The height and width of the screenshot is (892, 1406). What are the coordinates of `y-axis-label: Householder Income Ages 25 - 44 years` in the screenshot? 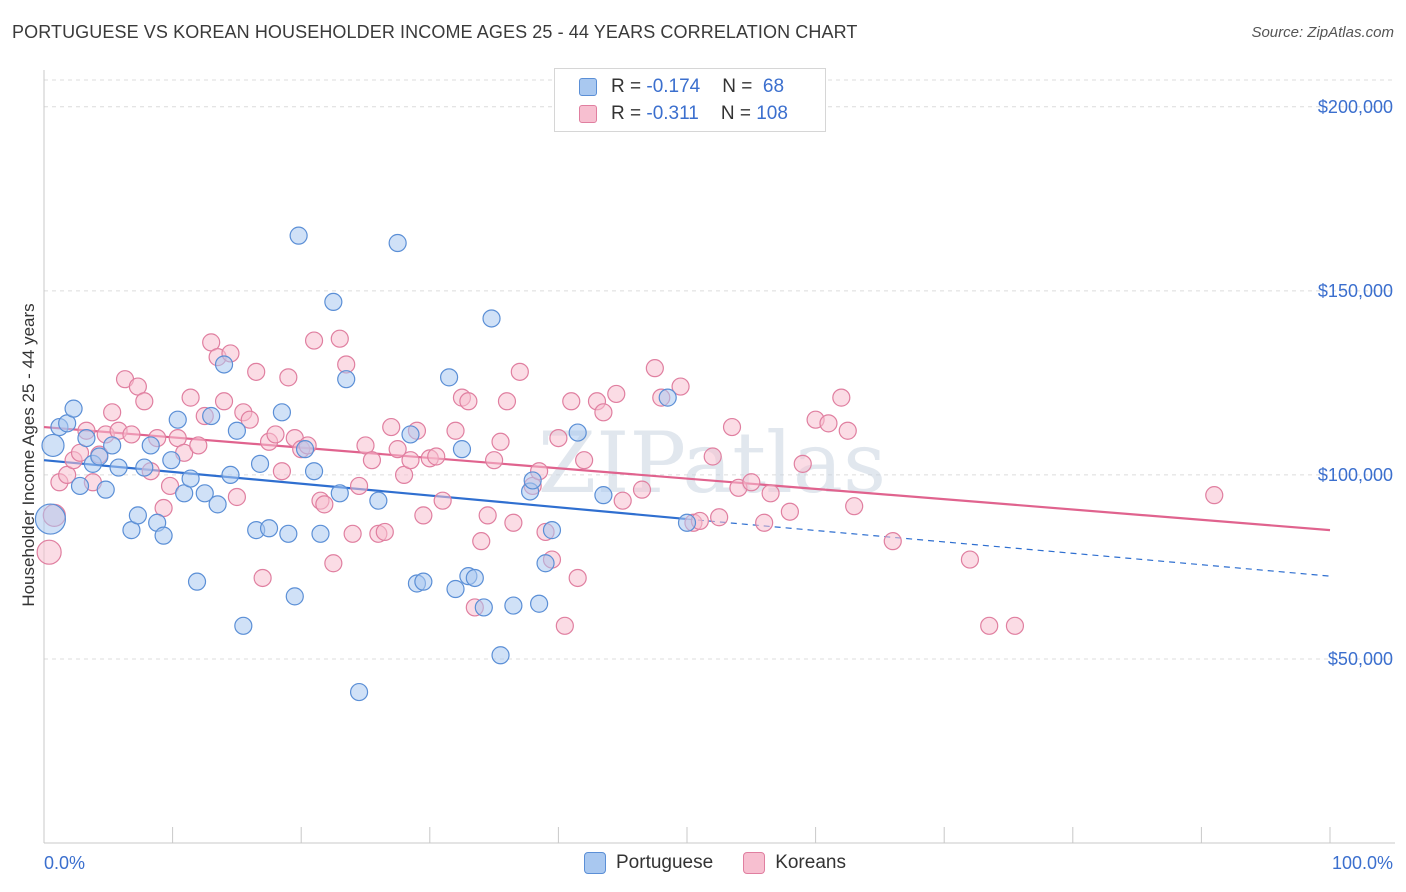 It's located at (28, 454).